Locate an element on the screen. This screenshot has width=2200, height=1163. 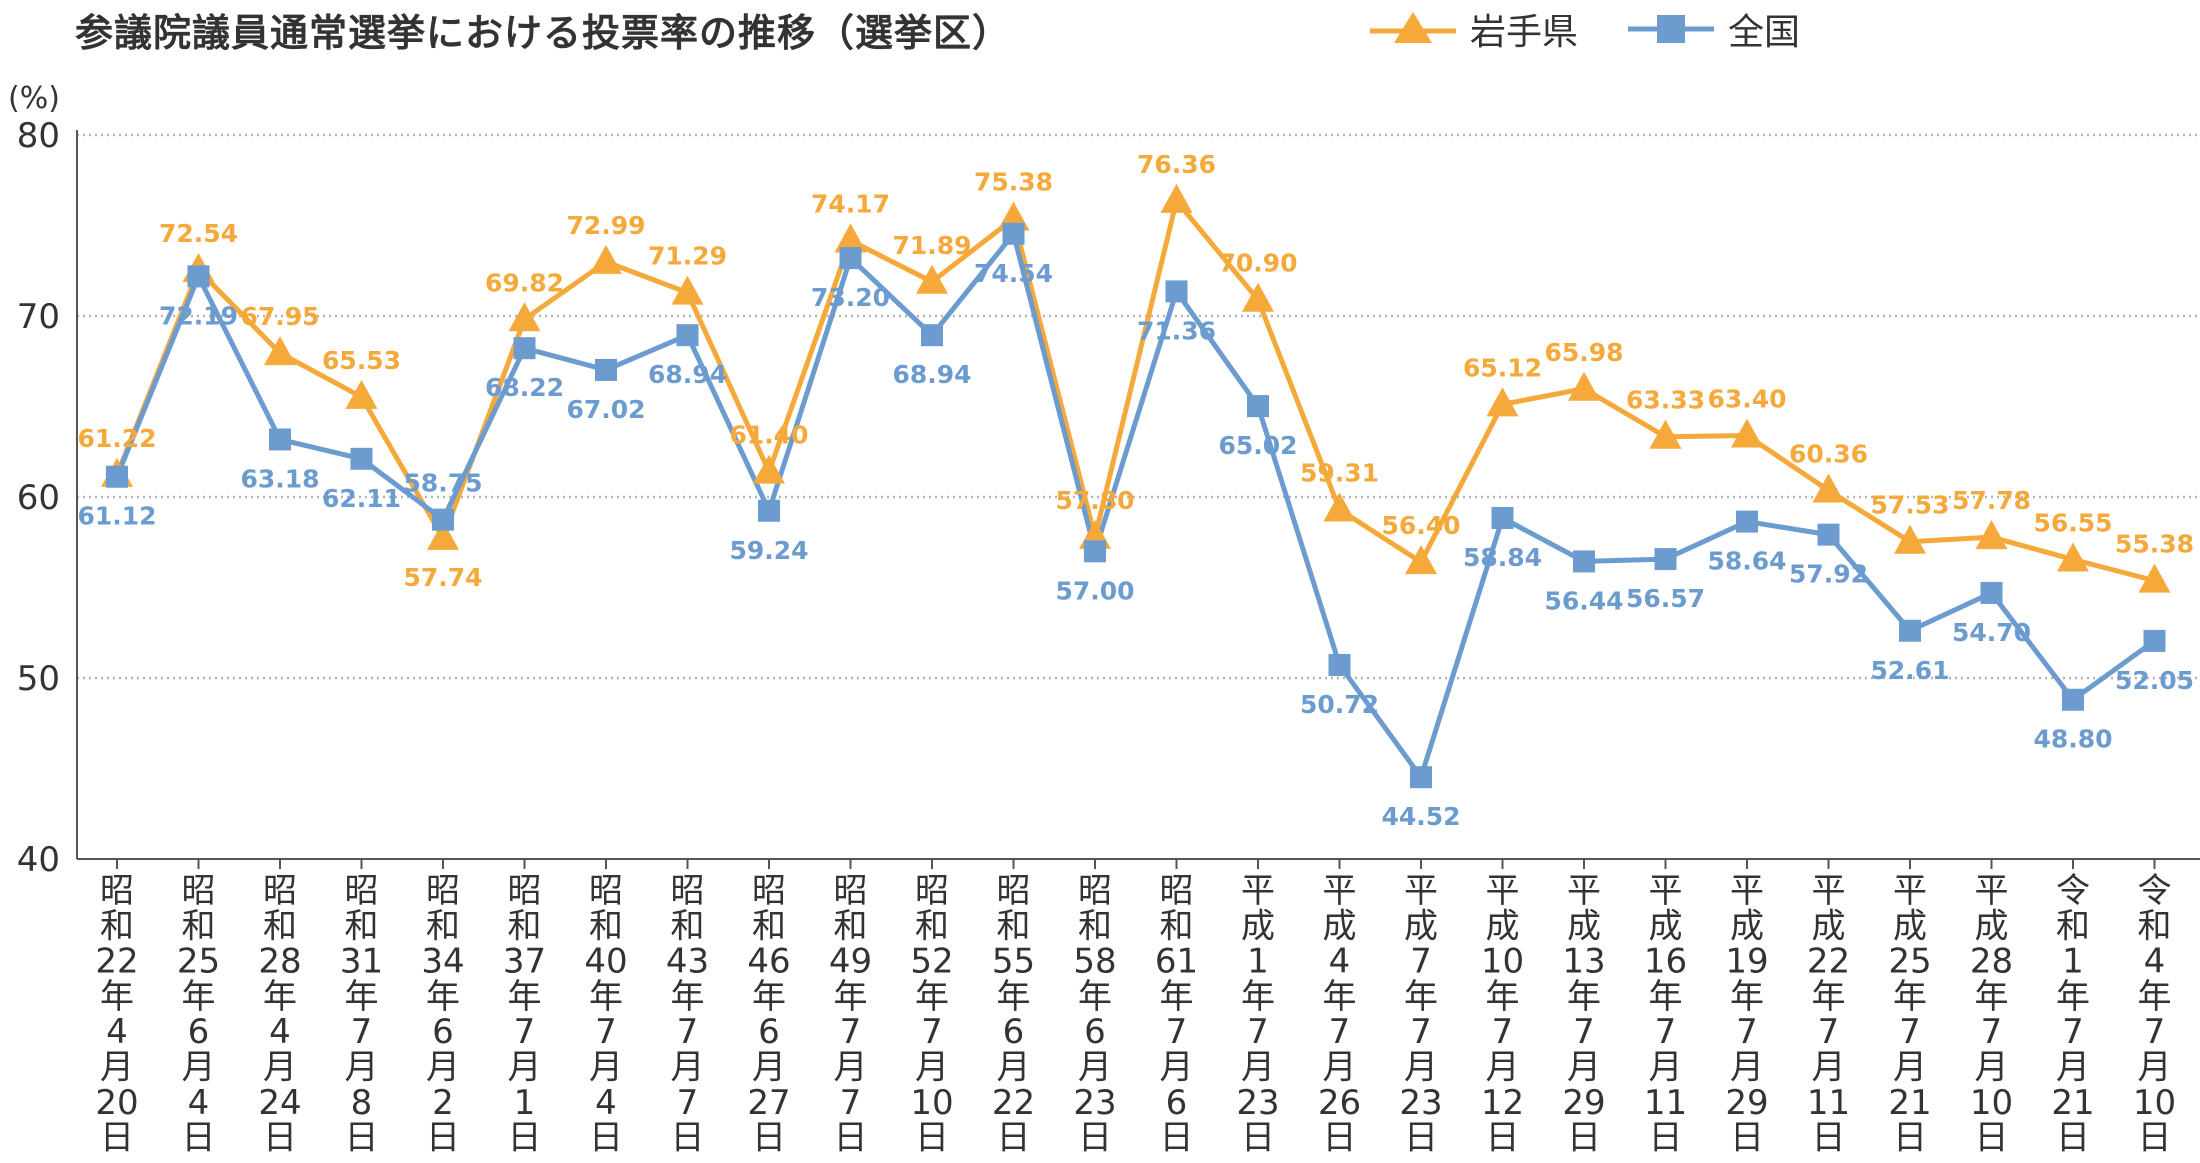
legend-label-national: 全国 is located at coordinates (1764, 32).